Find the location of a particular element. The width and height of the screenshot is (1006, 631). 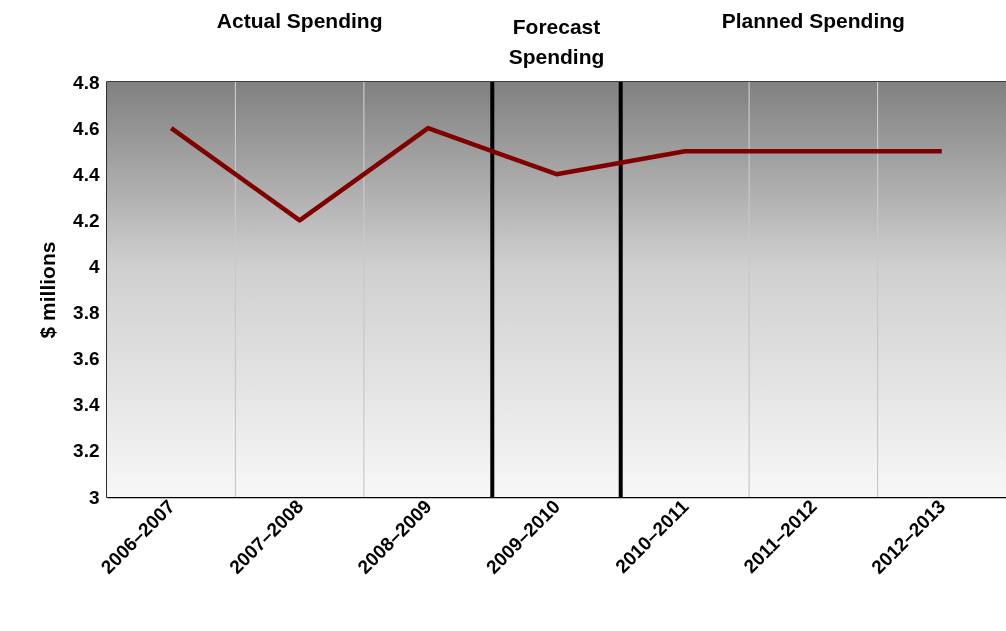

text: Forecast Spending is located at coordinates (556, 41).